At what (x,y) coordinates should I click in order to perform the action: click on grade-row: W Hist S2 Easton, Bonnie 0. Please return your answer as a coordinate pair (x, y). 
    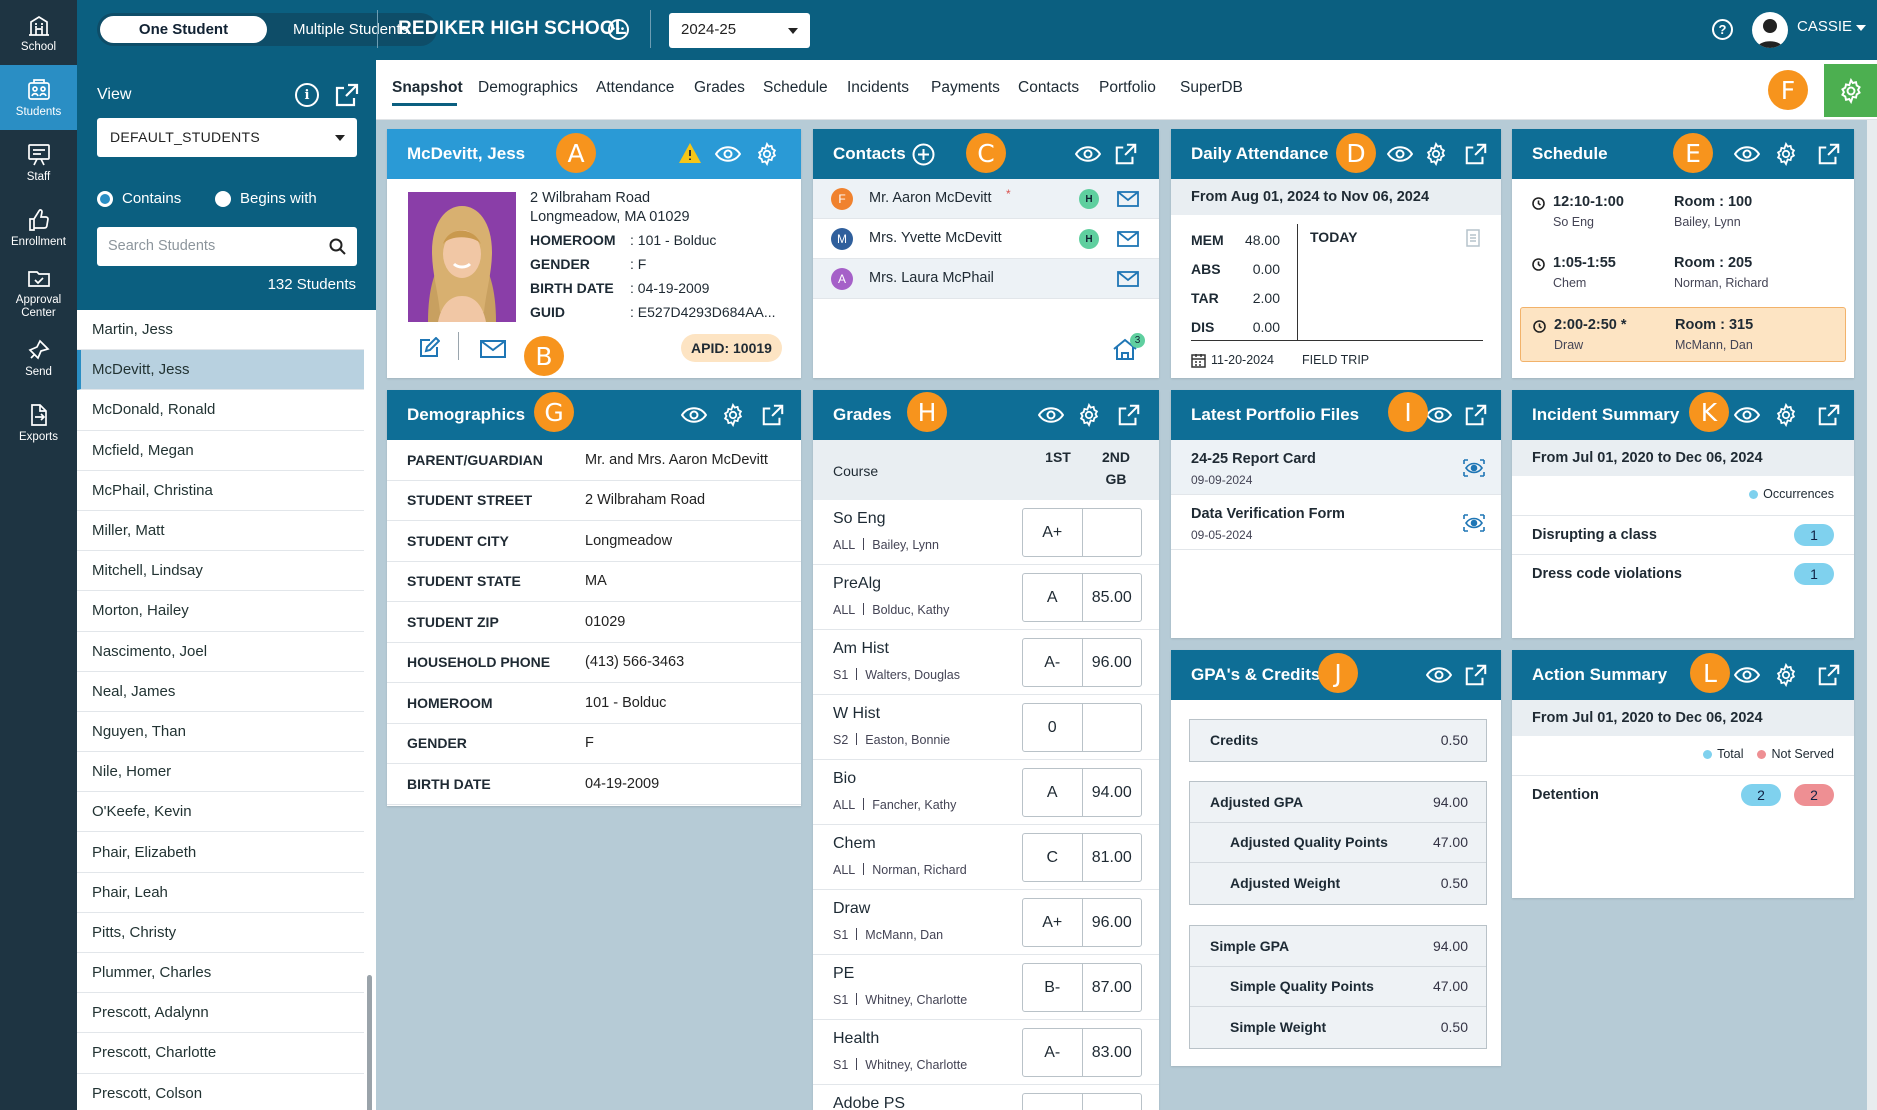
    Looking at the image, I should click on (986, 727).